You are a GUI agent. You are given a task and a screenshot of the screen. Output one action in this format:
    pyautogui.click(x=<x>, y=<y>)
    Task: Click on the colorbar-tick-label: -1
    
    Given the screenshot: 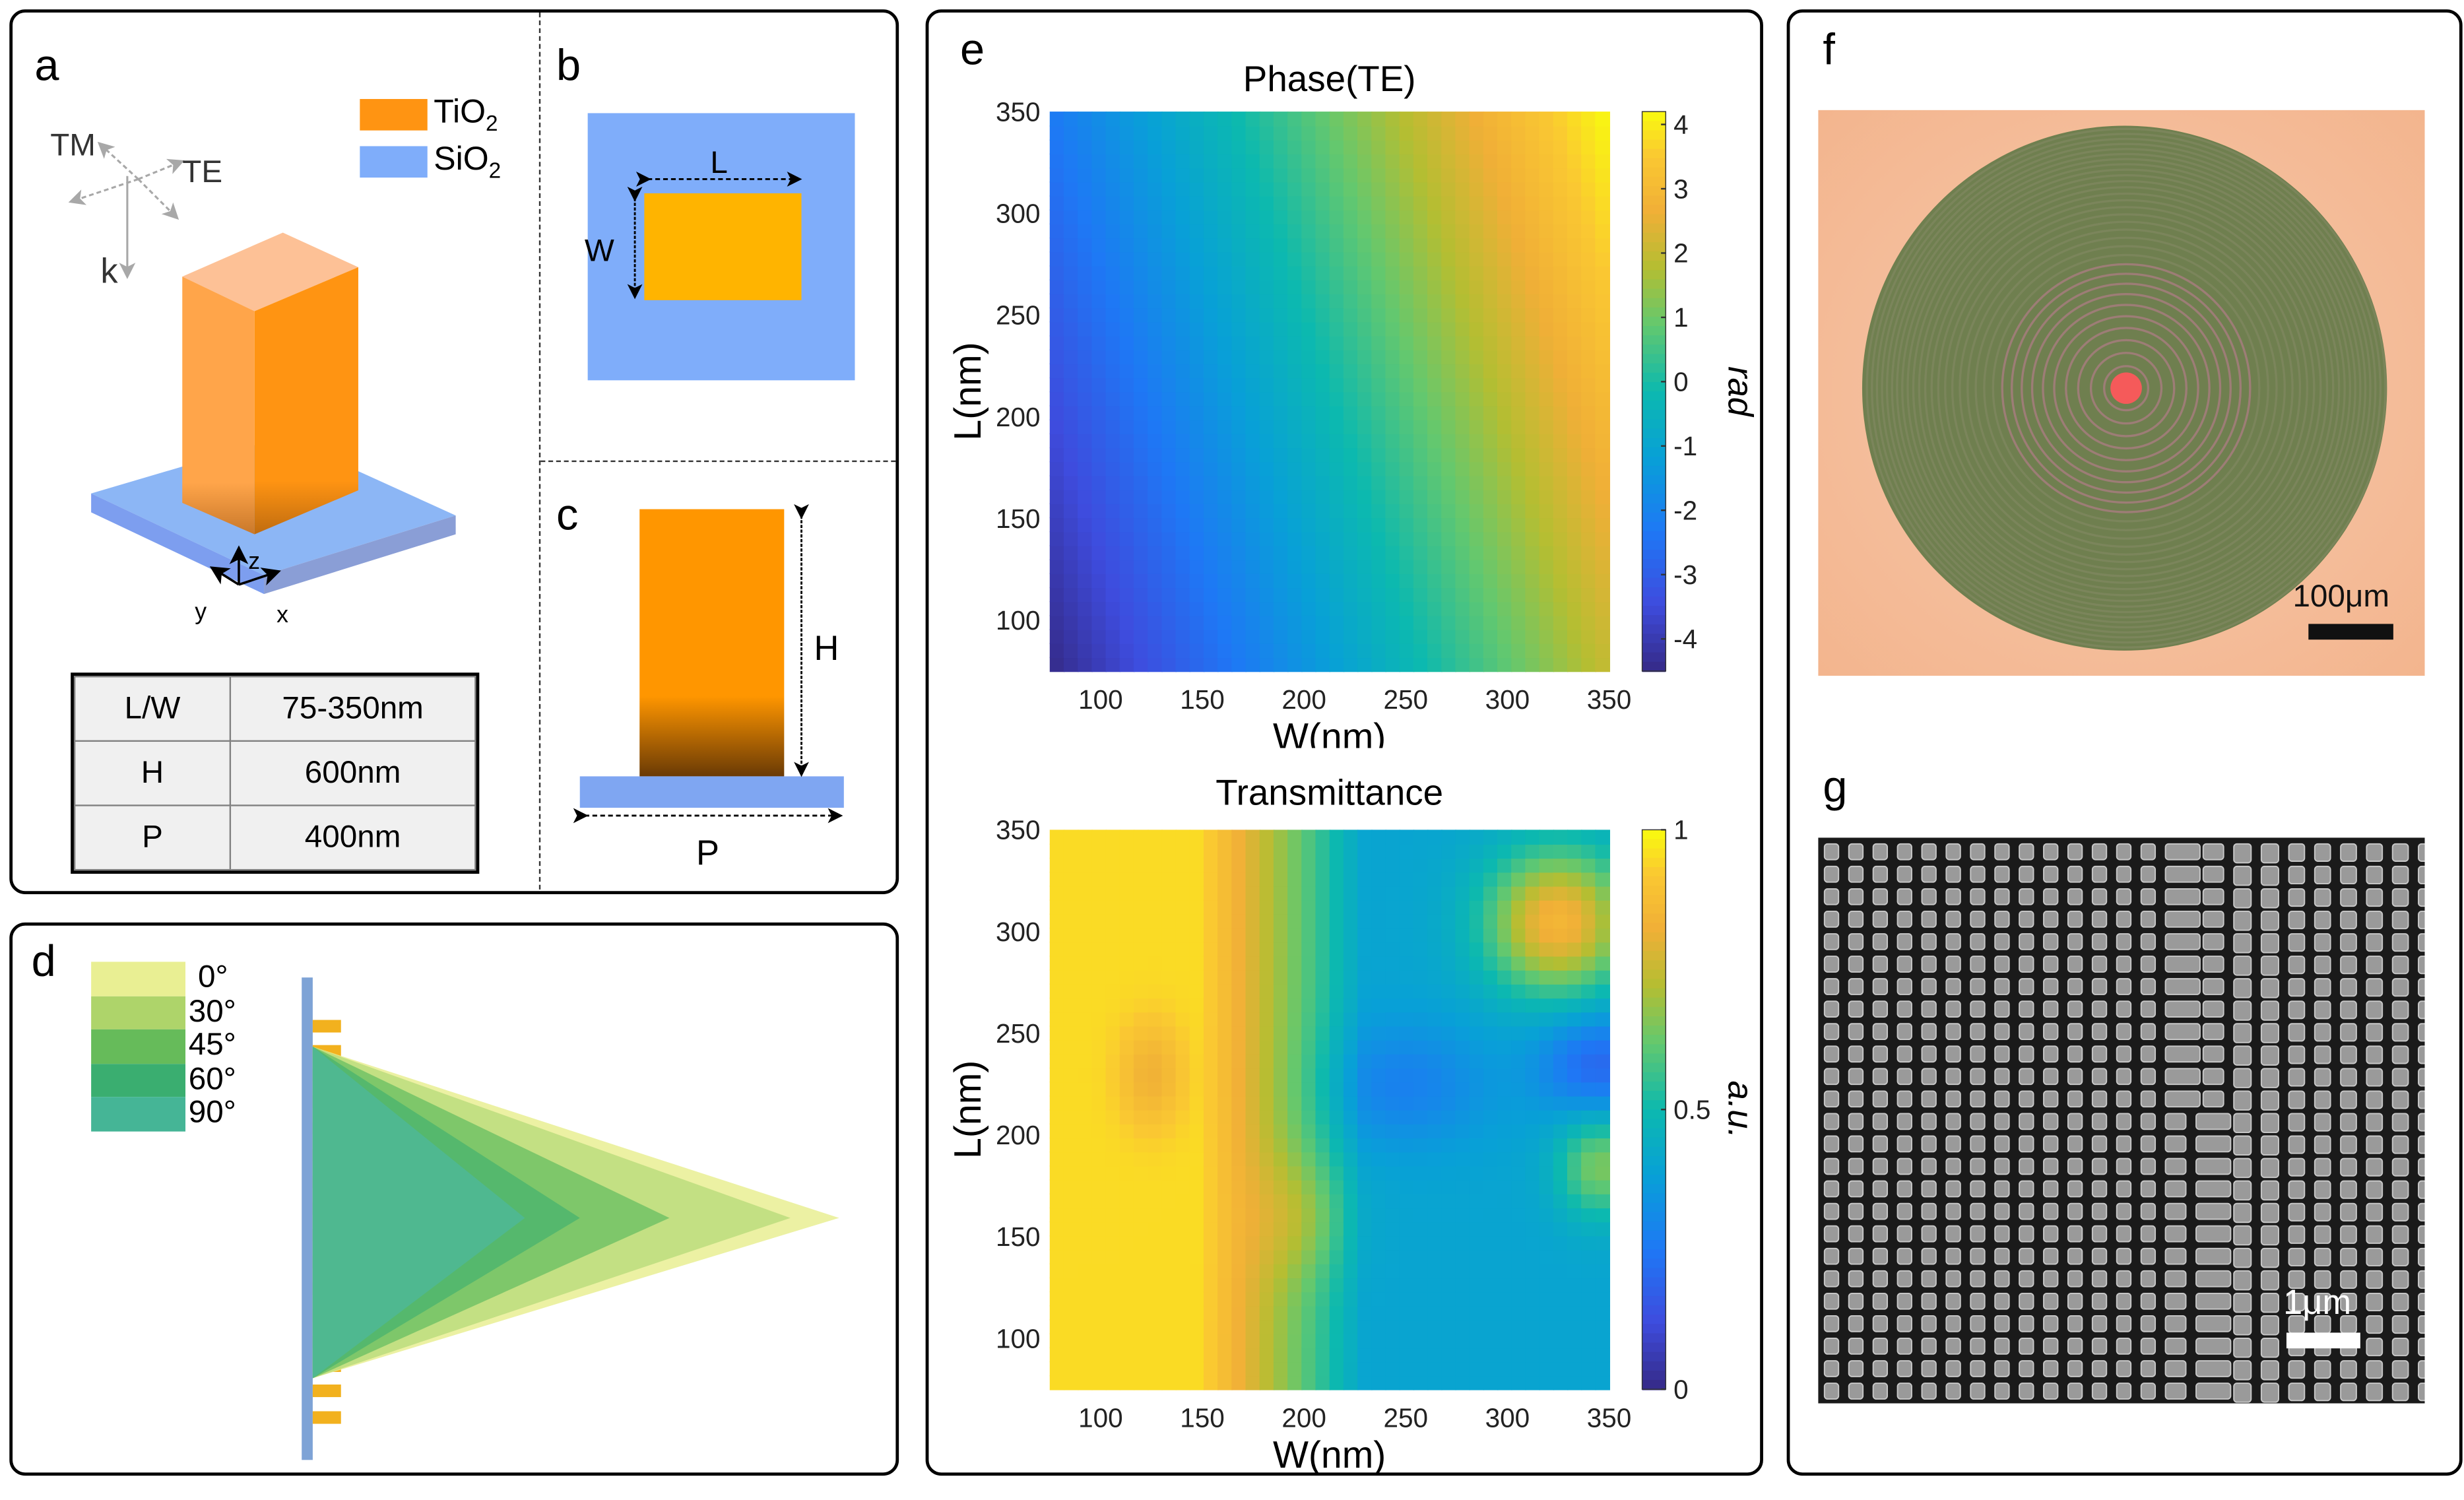 What is the action you would take?
    pyautogui.click(x=1685, y=446)
    